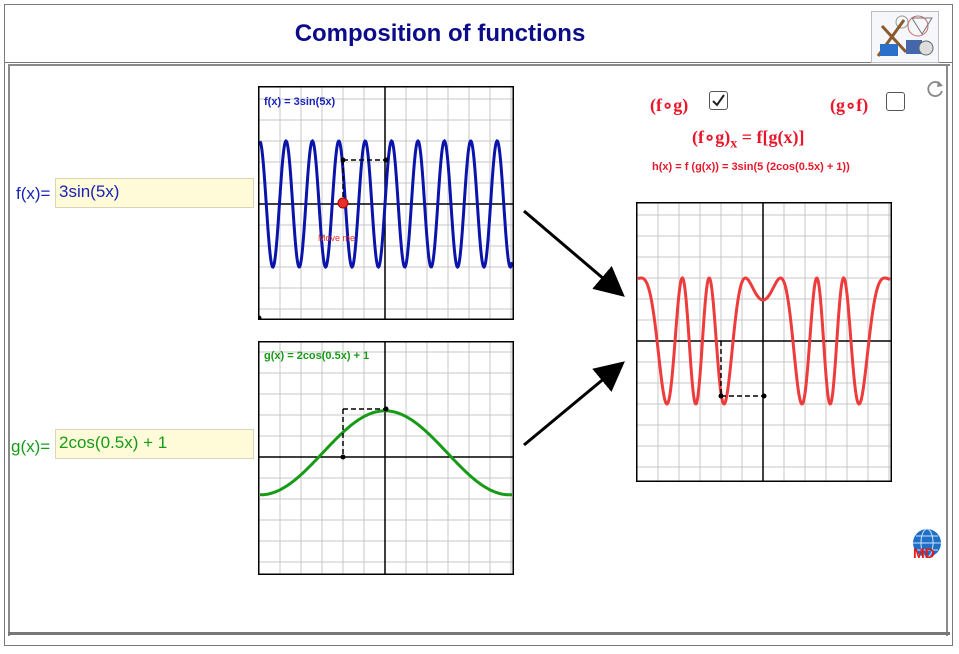 Image resolution: width=959 pixels, height=654 pixels. I want to click on f-guide-point, so click(343, 160).